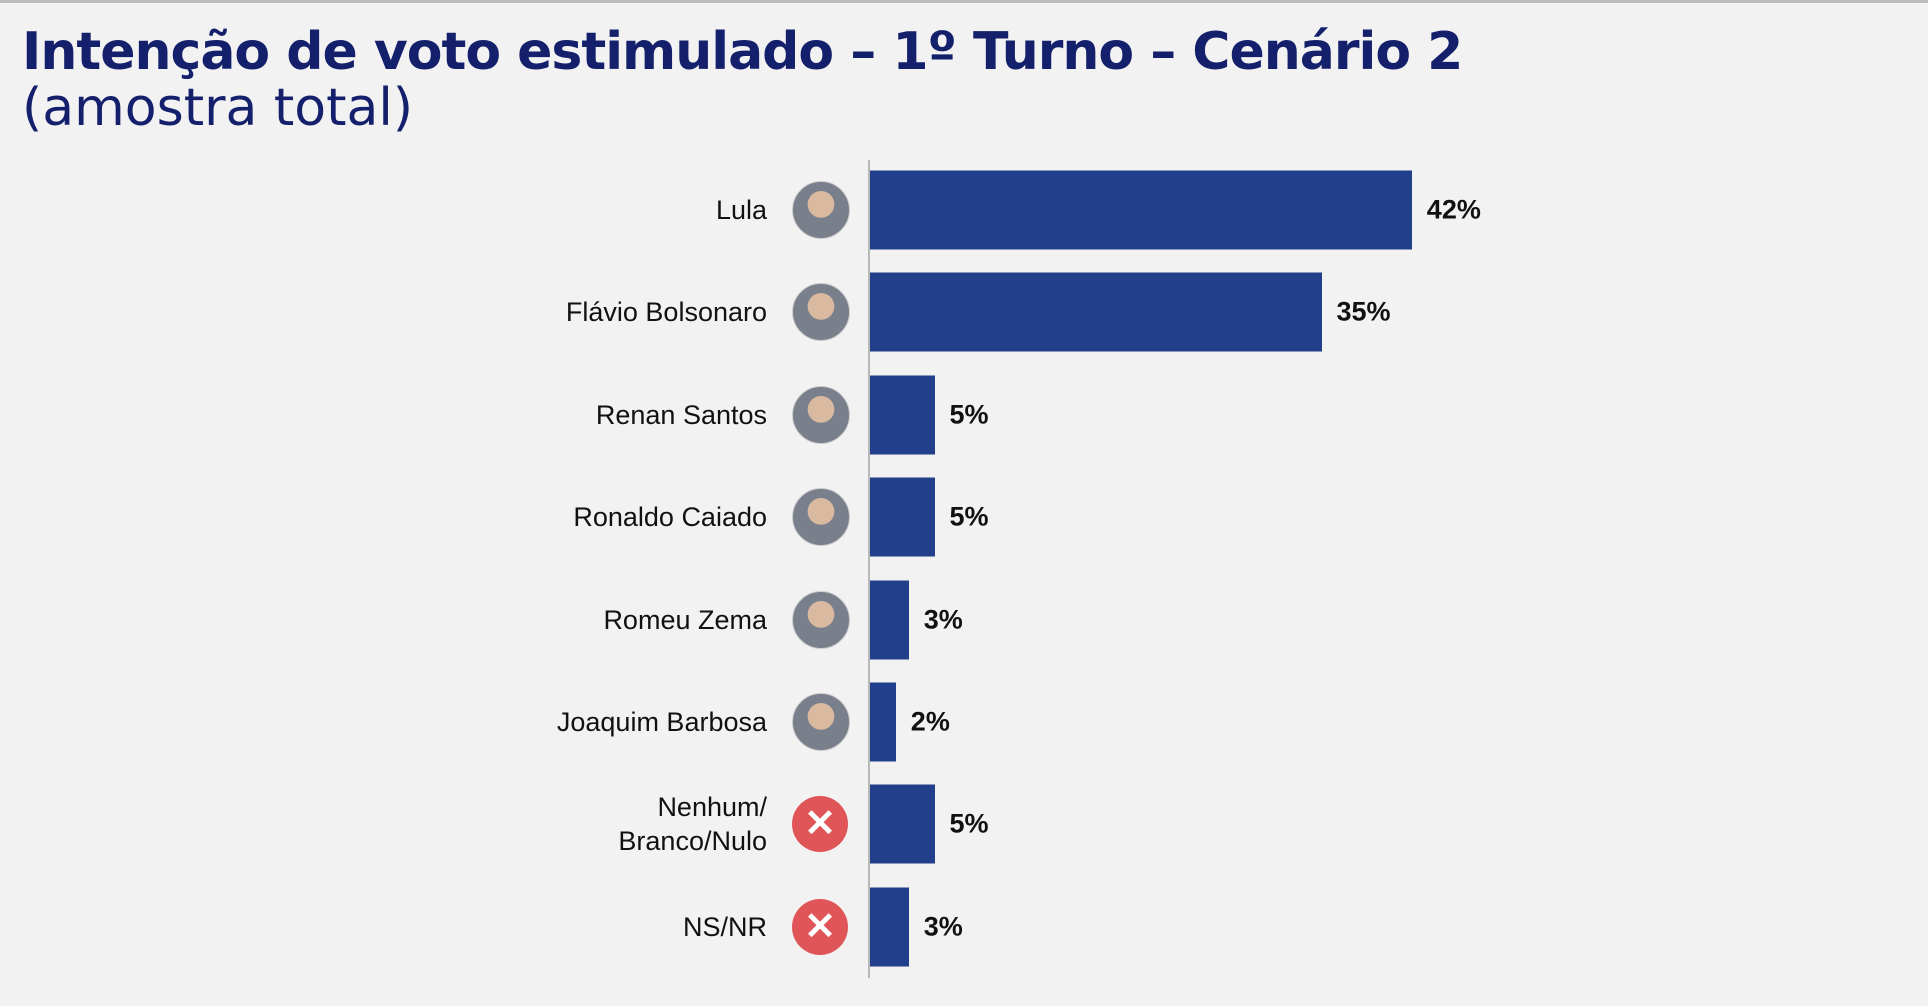 The image size is (1928, 1006). What do you see at coordinates (1363, 311) in the screenshot?
I see `value-label: 35%` at bounding box center [1363, 311].